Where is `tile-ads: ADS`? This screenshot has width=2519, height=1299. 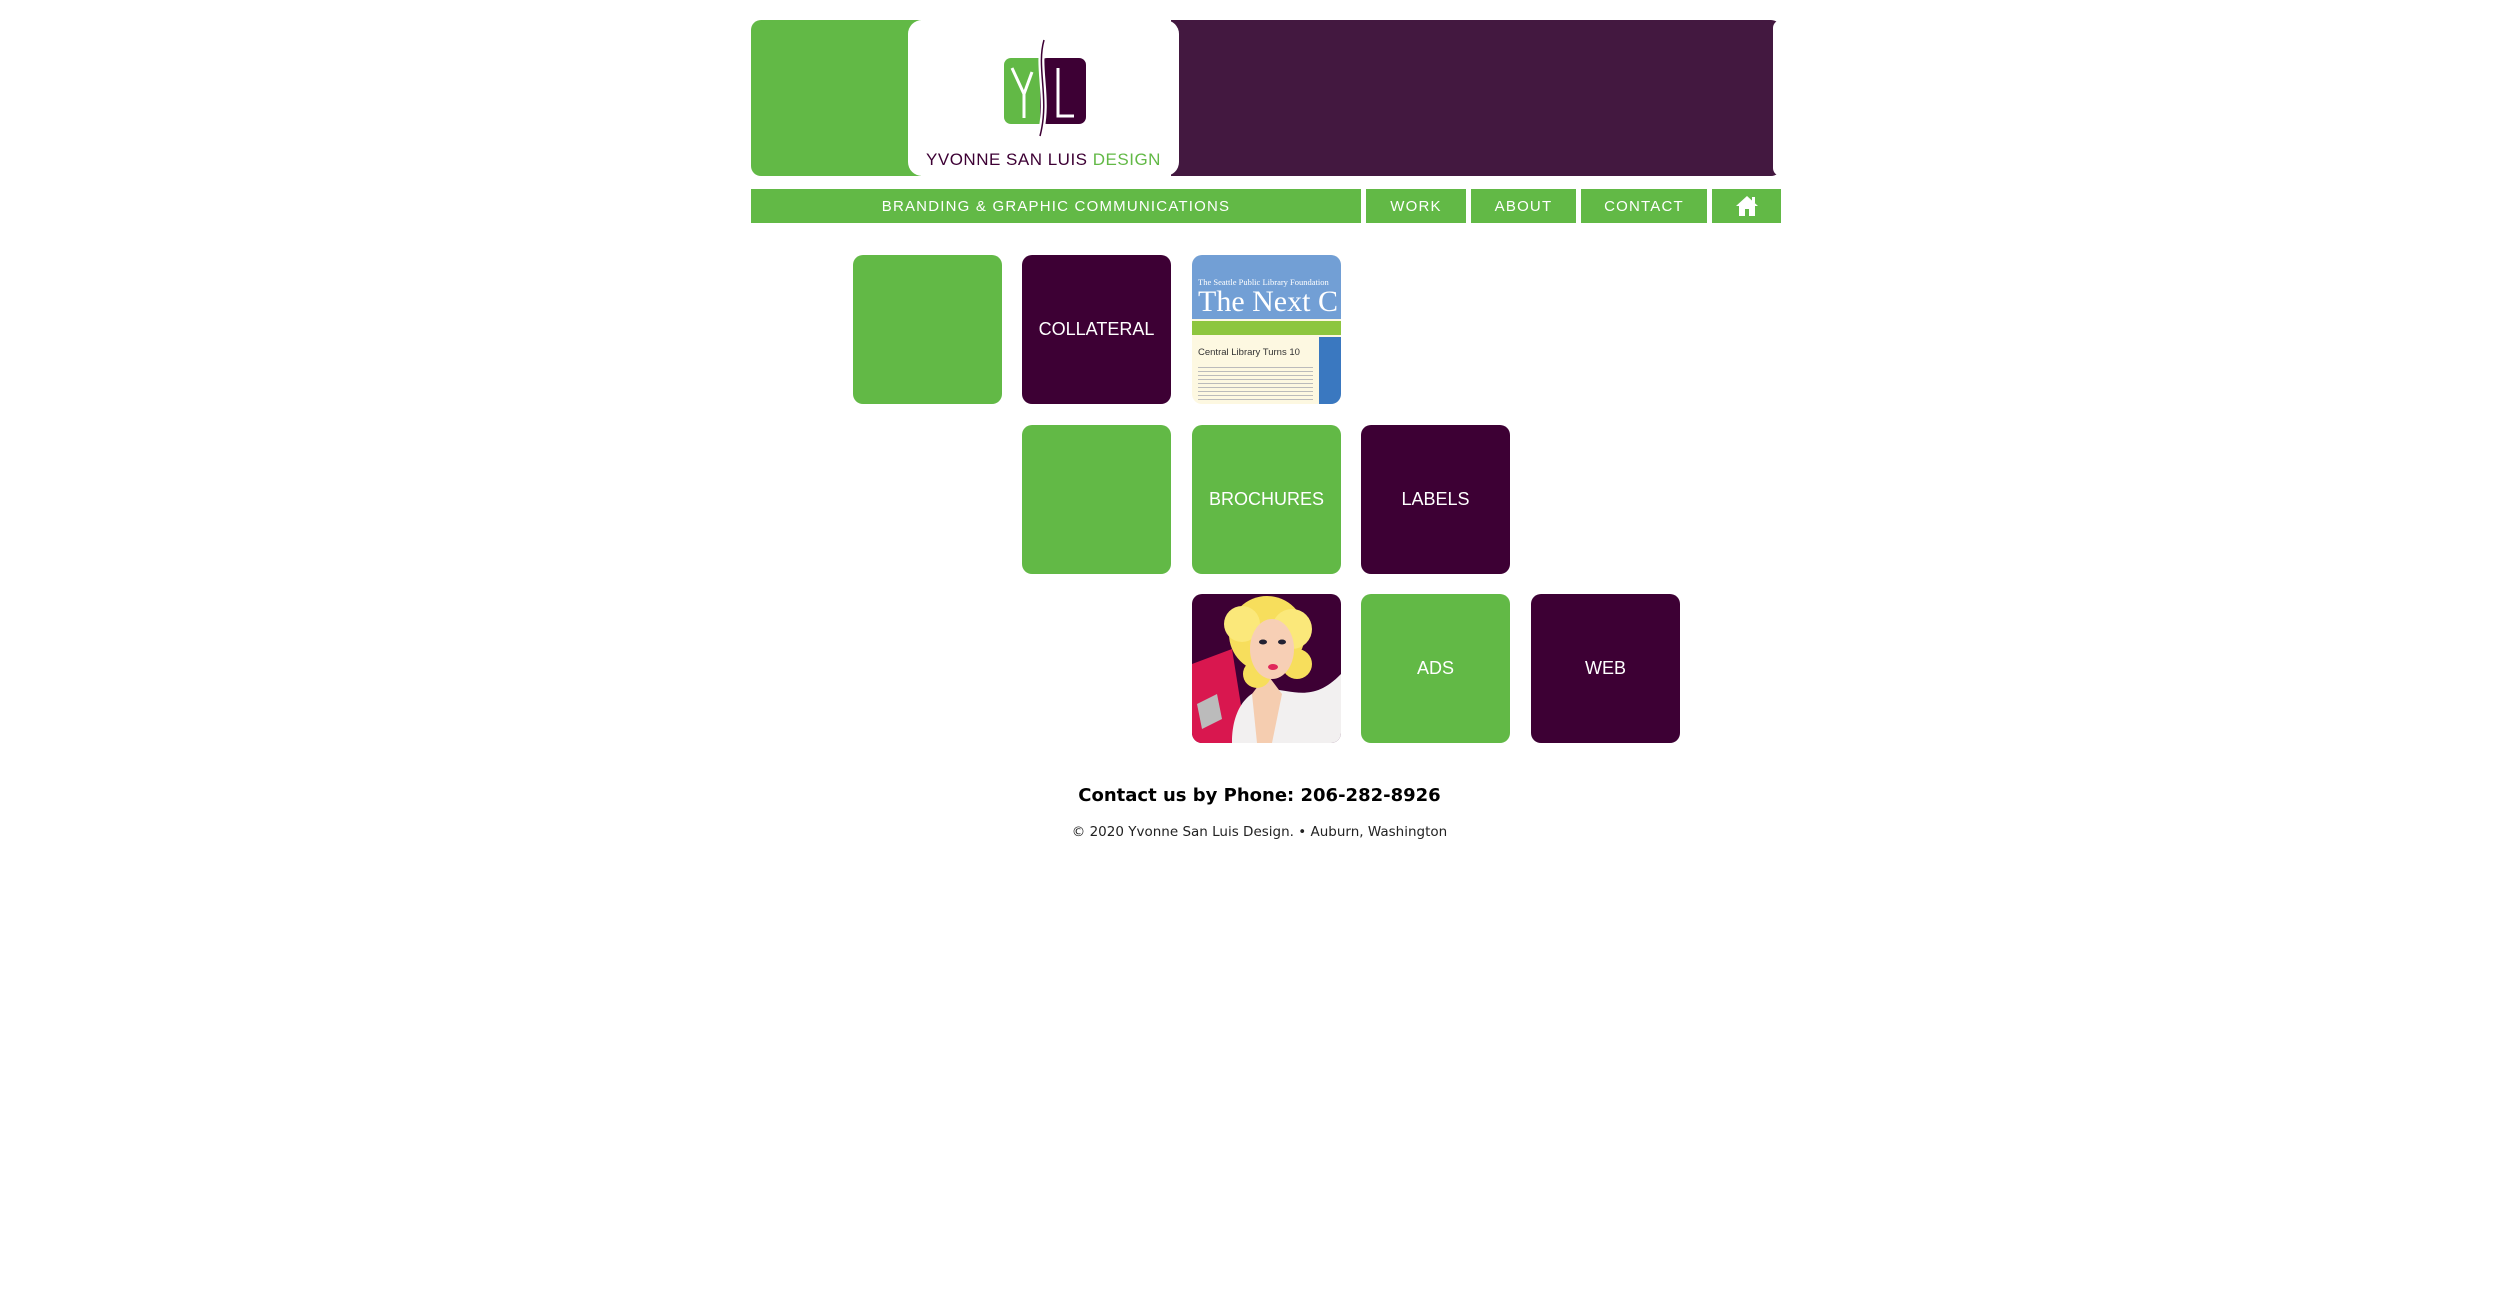 tile-ads: ADS is located at coordinates (1435, 668).